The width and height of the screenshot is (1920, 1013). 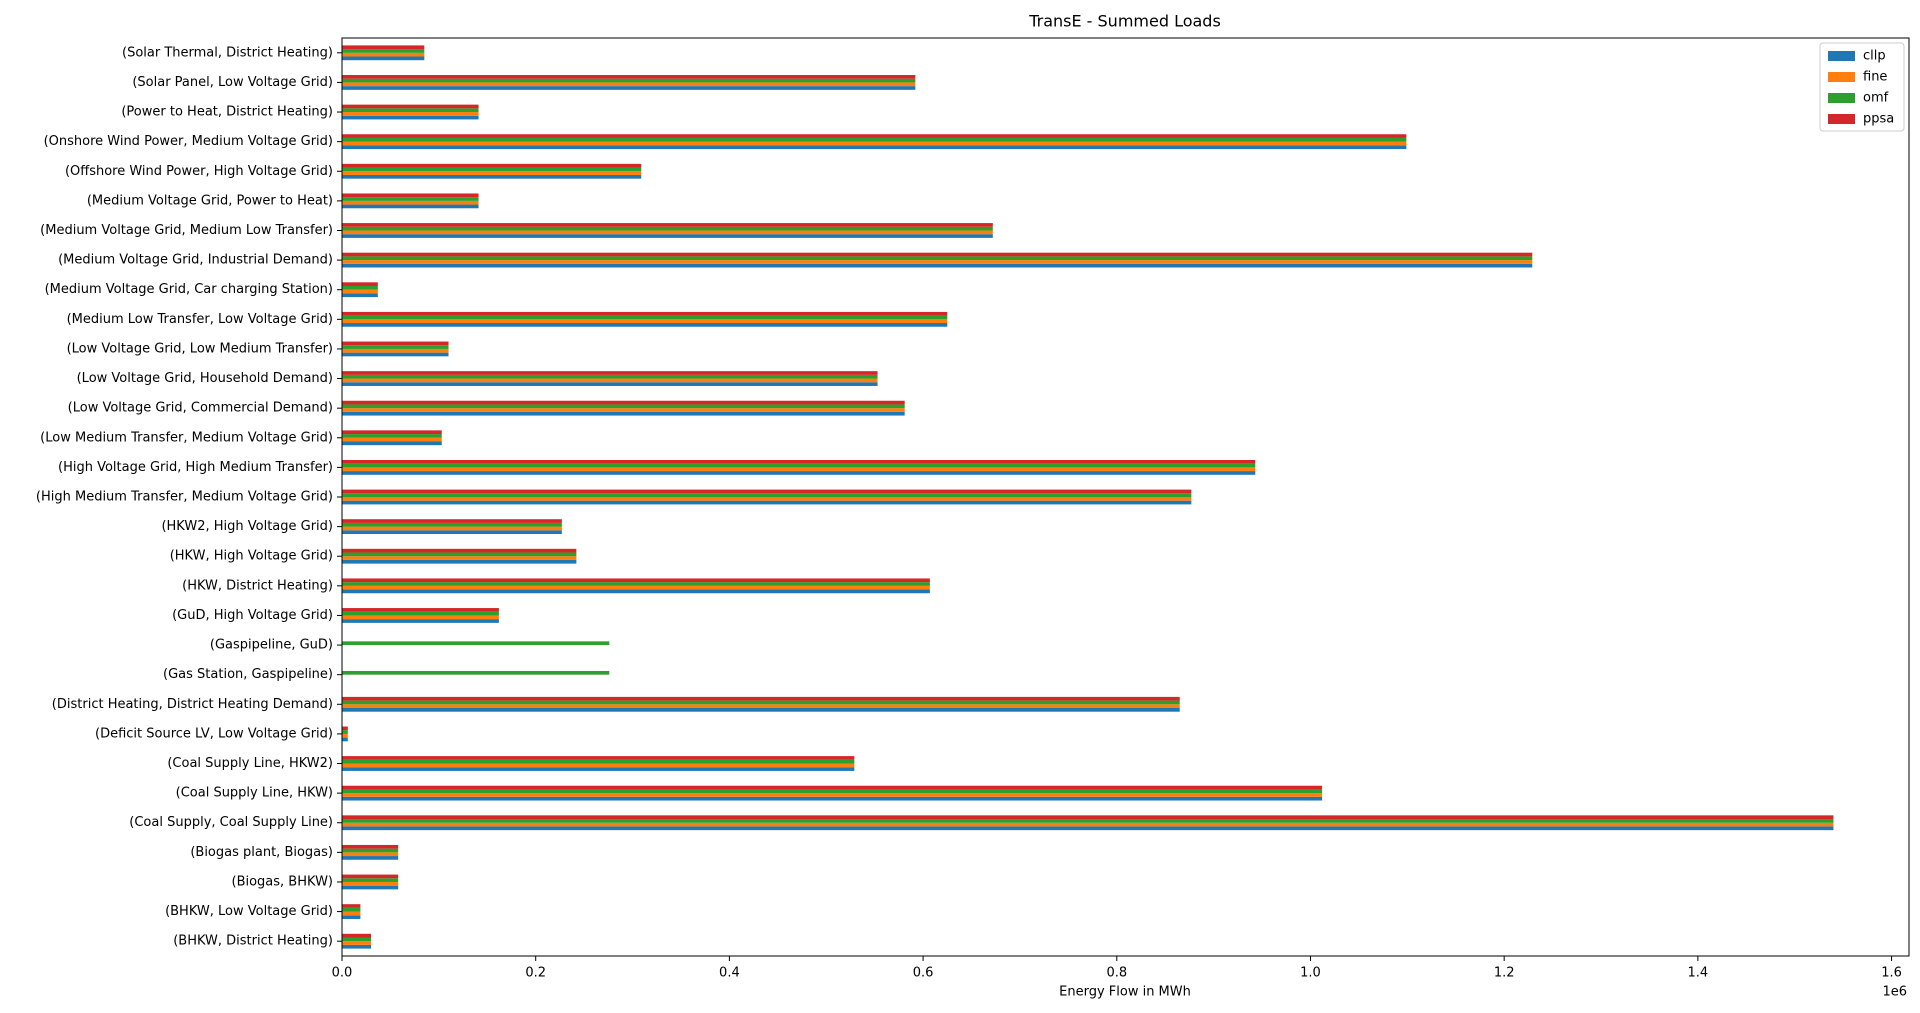 What do you see at coordinates (227, 112) in the screenshot?
I see `y-tick-label: (Power to Heat, District Heating)` at bounding box center [227, 112].